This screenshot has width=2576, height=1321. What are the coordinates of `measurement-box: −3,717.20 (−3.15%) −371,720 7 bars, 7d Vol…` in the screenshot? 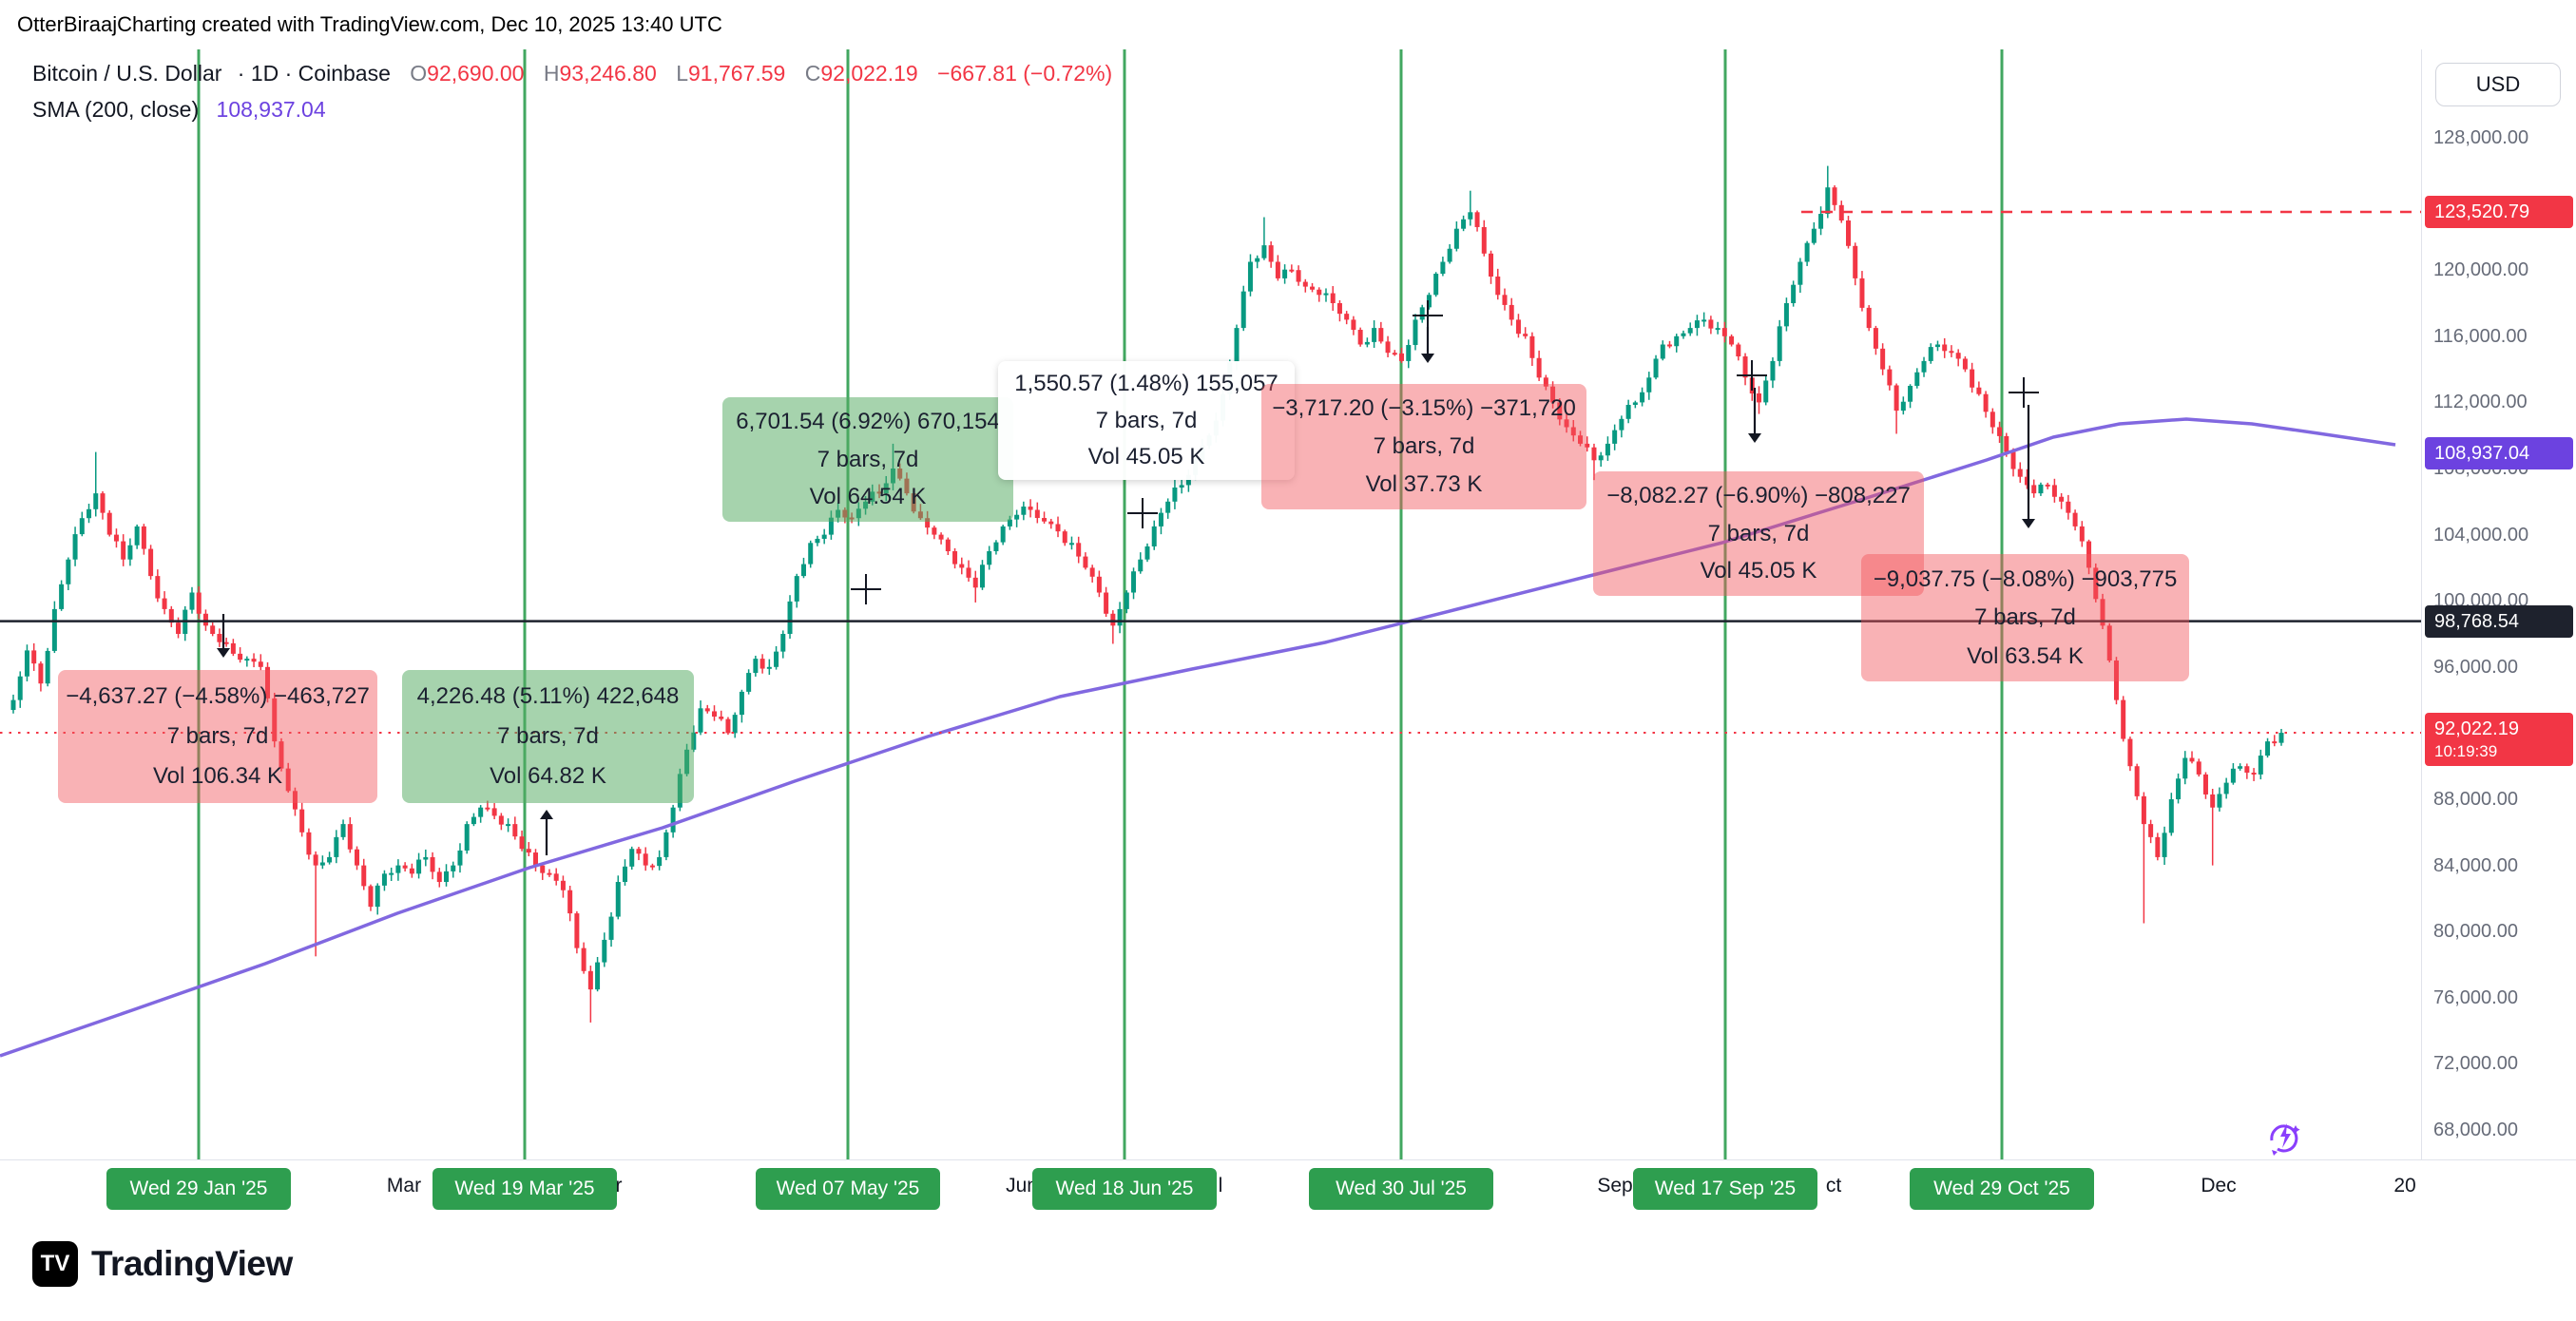 It's located at (1423, 446).